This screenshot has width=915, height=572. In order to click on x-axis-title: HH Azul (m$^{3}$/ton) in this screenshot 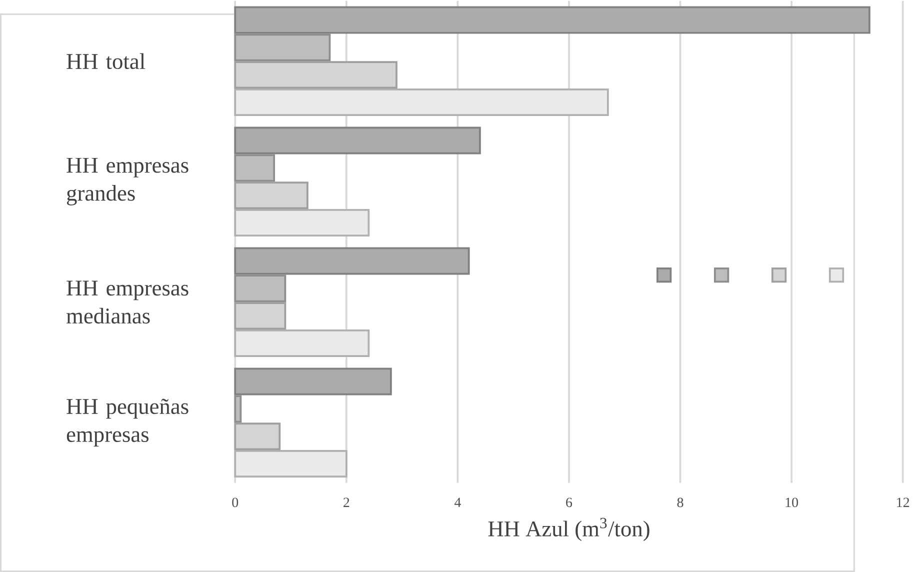, I will do `click(569, 529)`.